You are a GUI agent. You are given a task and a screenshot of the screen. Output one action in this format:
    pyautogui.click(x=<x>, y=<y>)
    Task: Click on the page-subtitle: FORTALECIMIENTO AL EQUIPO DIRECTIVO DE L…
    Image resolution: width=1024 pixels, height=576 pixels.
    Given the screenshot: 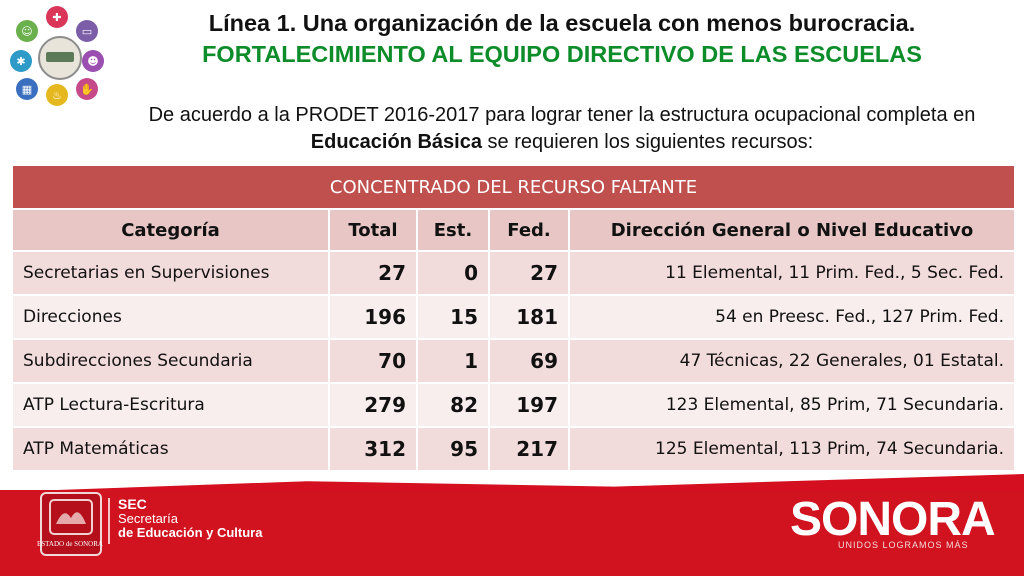 What is the action you would take?
    pyautogui.click(x=562, y=54)
    